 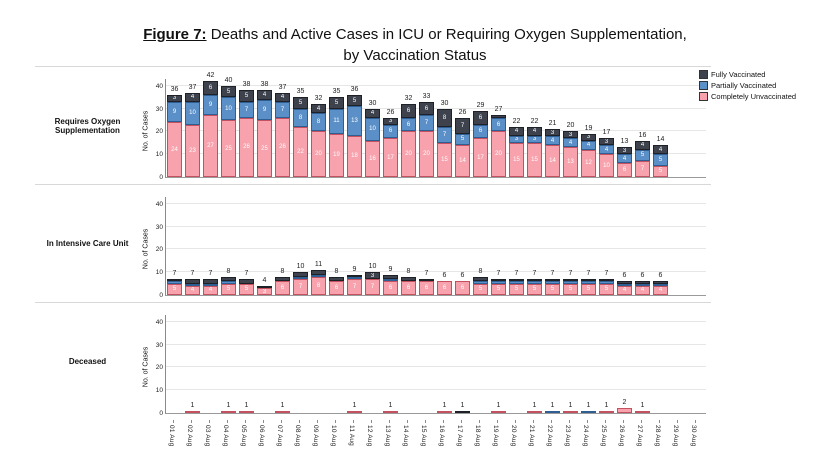 I want to click on bar-total-label: 26, so click(x=462, y=112).